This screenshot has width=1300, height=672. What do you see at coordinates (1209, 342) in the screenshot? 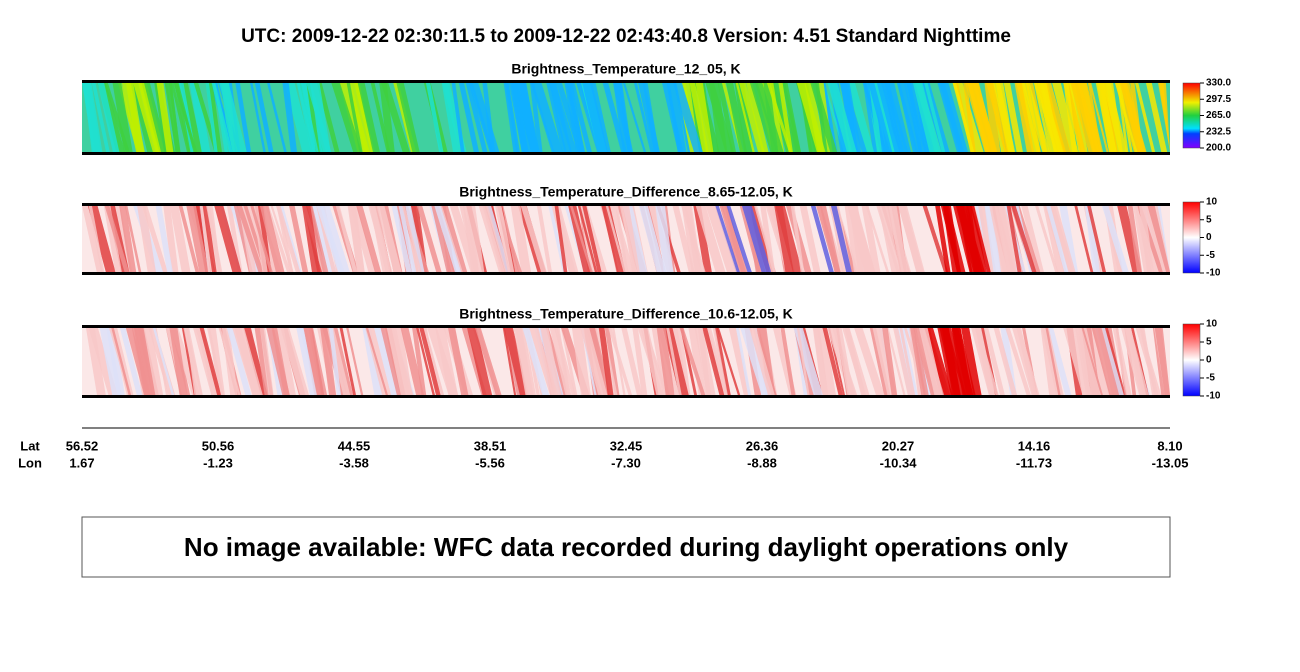
I see `colorbar-tick-label: 5` at bounding box center [1209, 342].